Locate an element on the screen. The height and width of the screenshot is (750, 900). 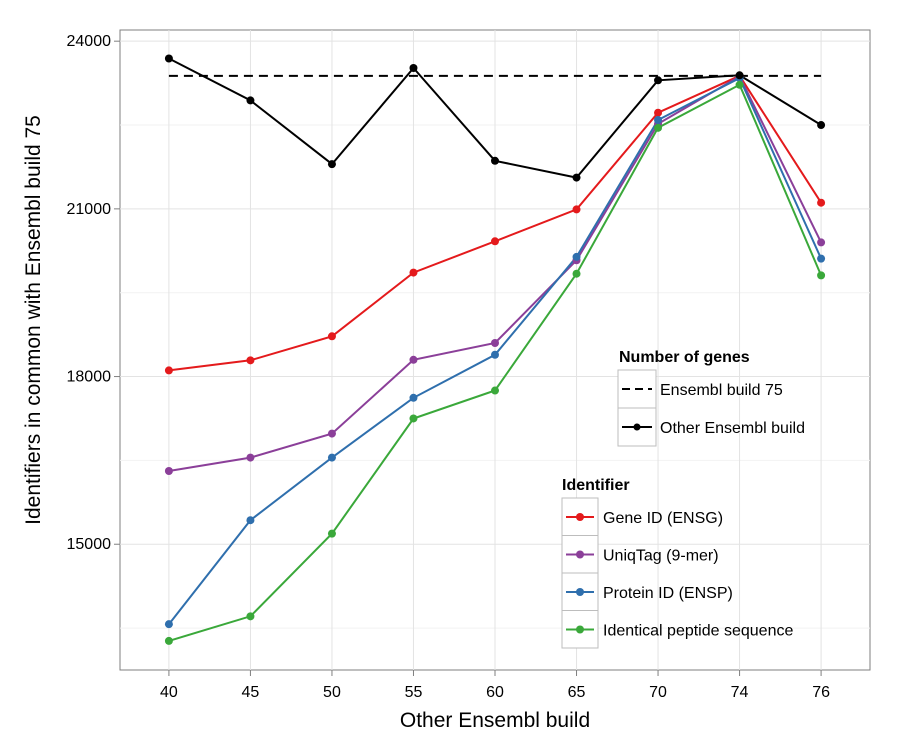
legend-genes-label-1: Other Ensembl build is located at coordinates (732, 428).